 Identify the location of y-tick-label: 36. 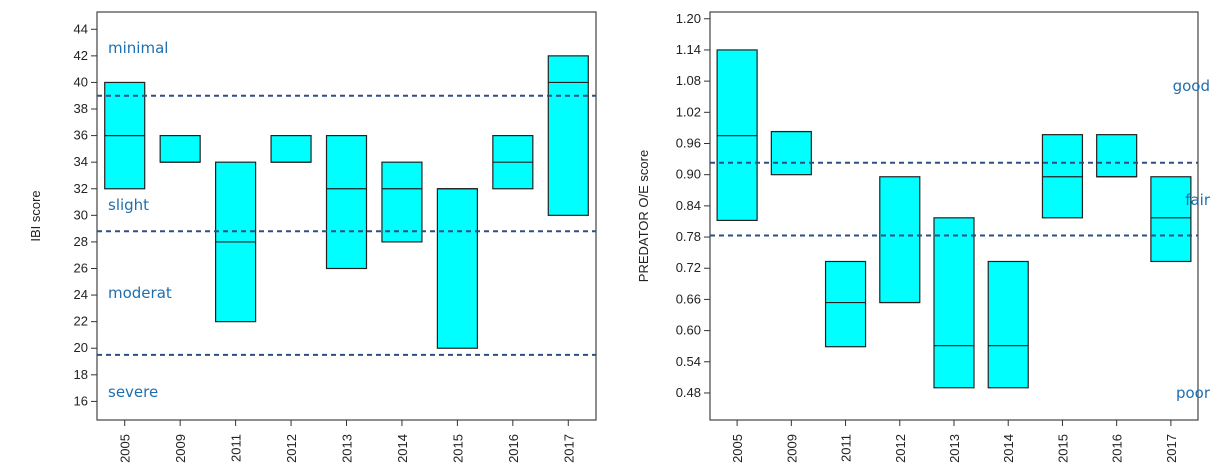
(81, 135).